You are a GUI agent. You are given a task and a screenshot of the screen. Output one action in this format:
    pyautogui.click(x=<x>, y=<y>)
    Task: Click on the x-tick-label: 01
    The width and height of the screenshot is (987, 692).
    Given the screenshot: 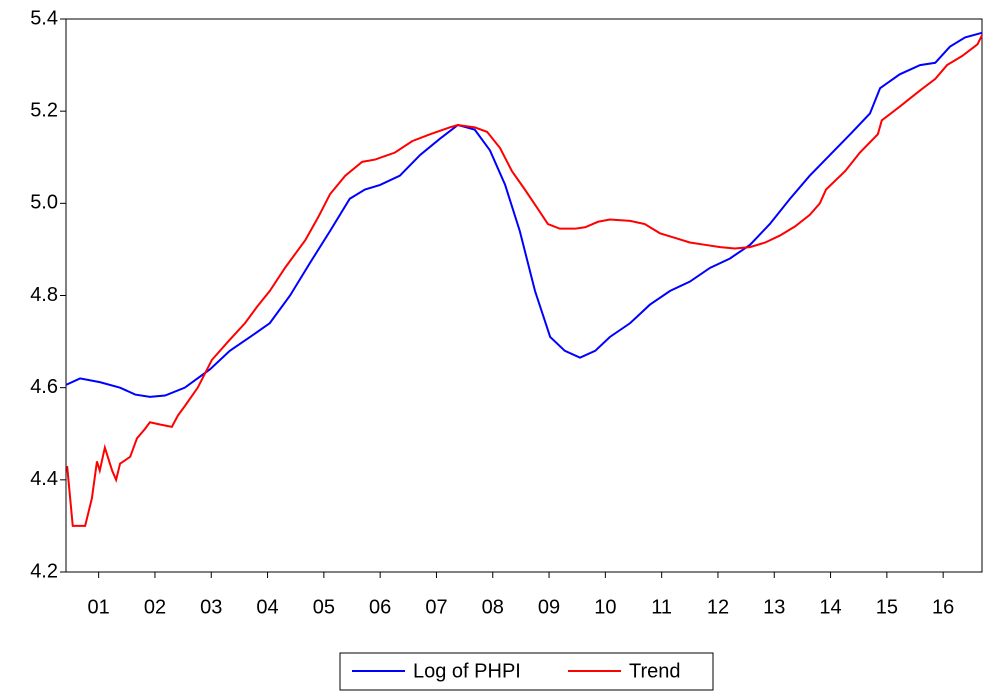 What is the action you would take?
    pyautogui.click(x=99, y=607)
    